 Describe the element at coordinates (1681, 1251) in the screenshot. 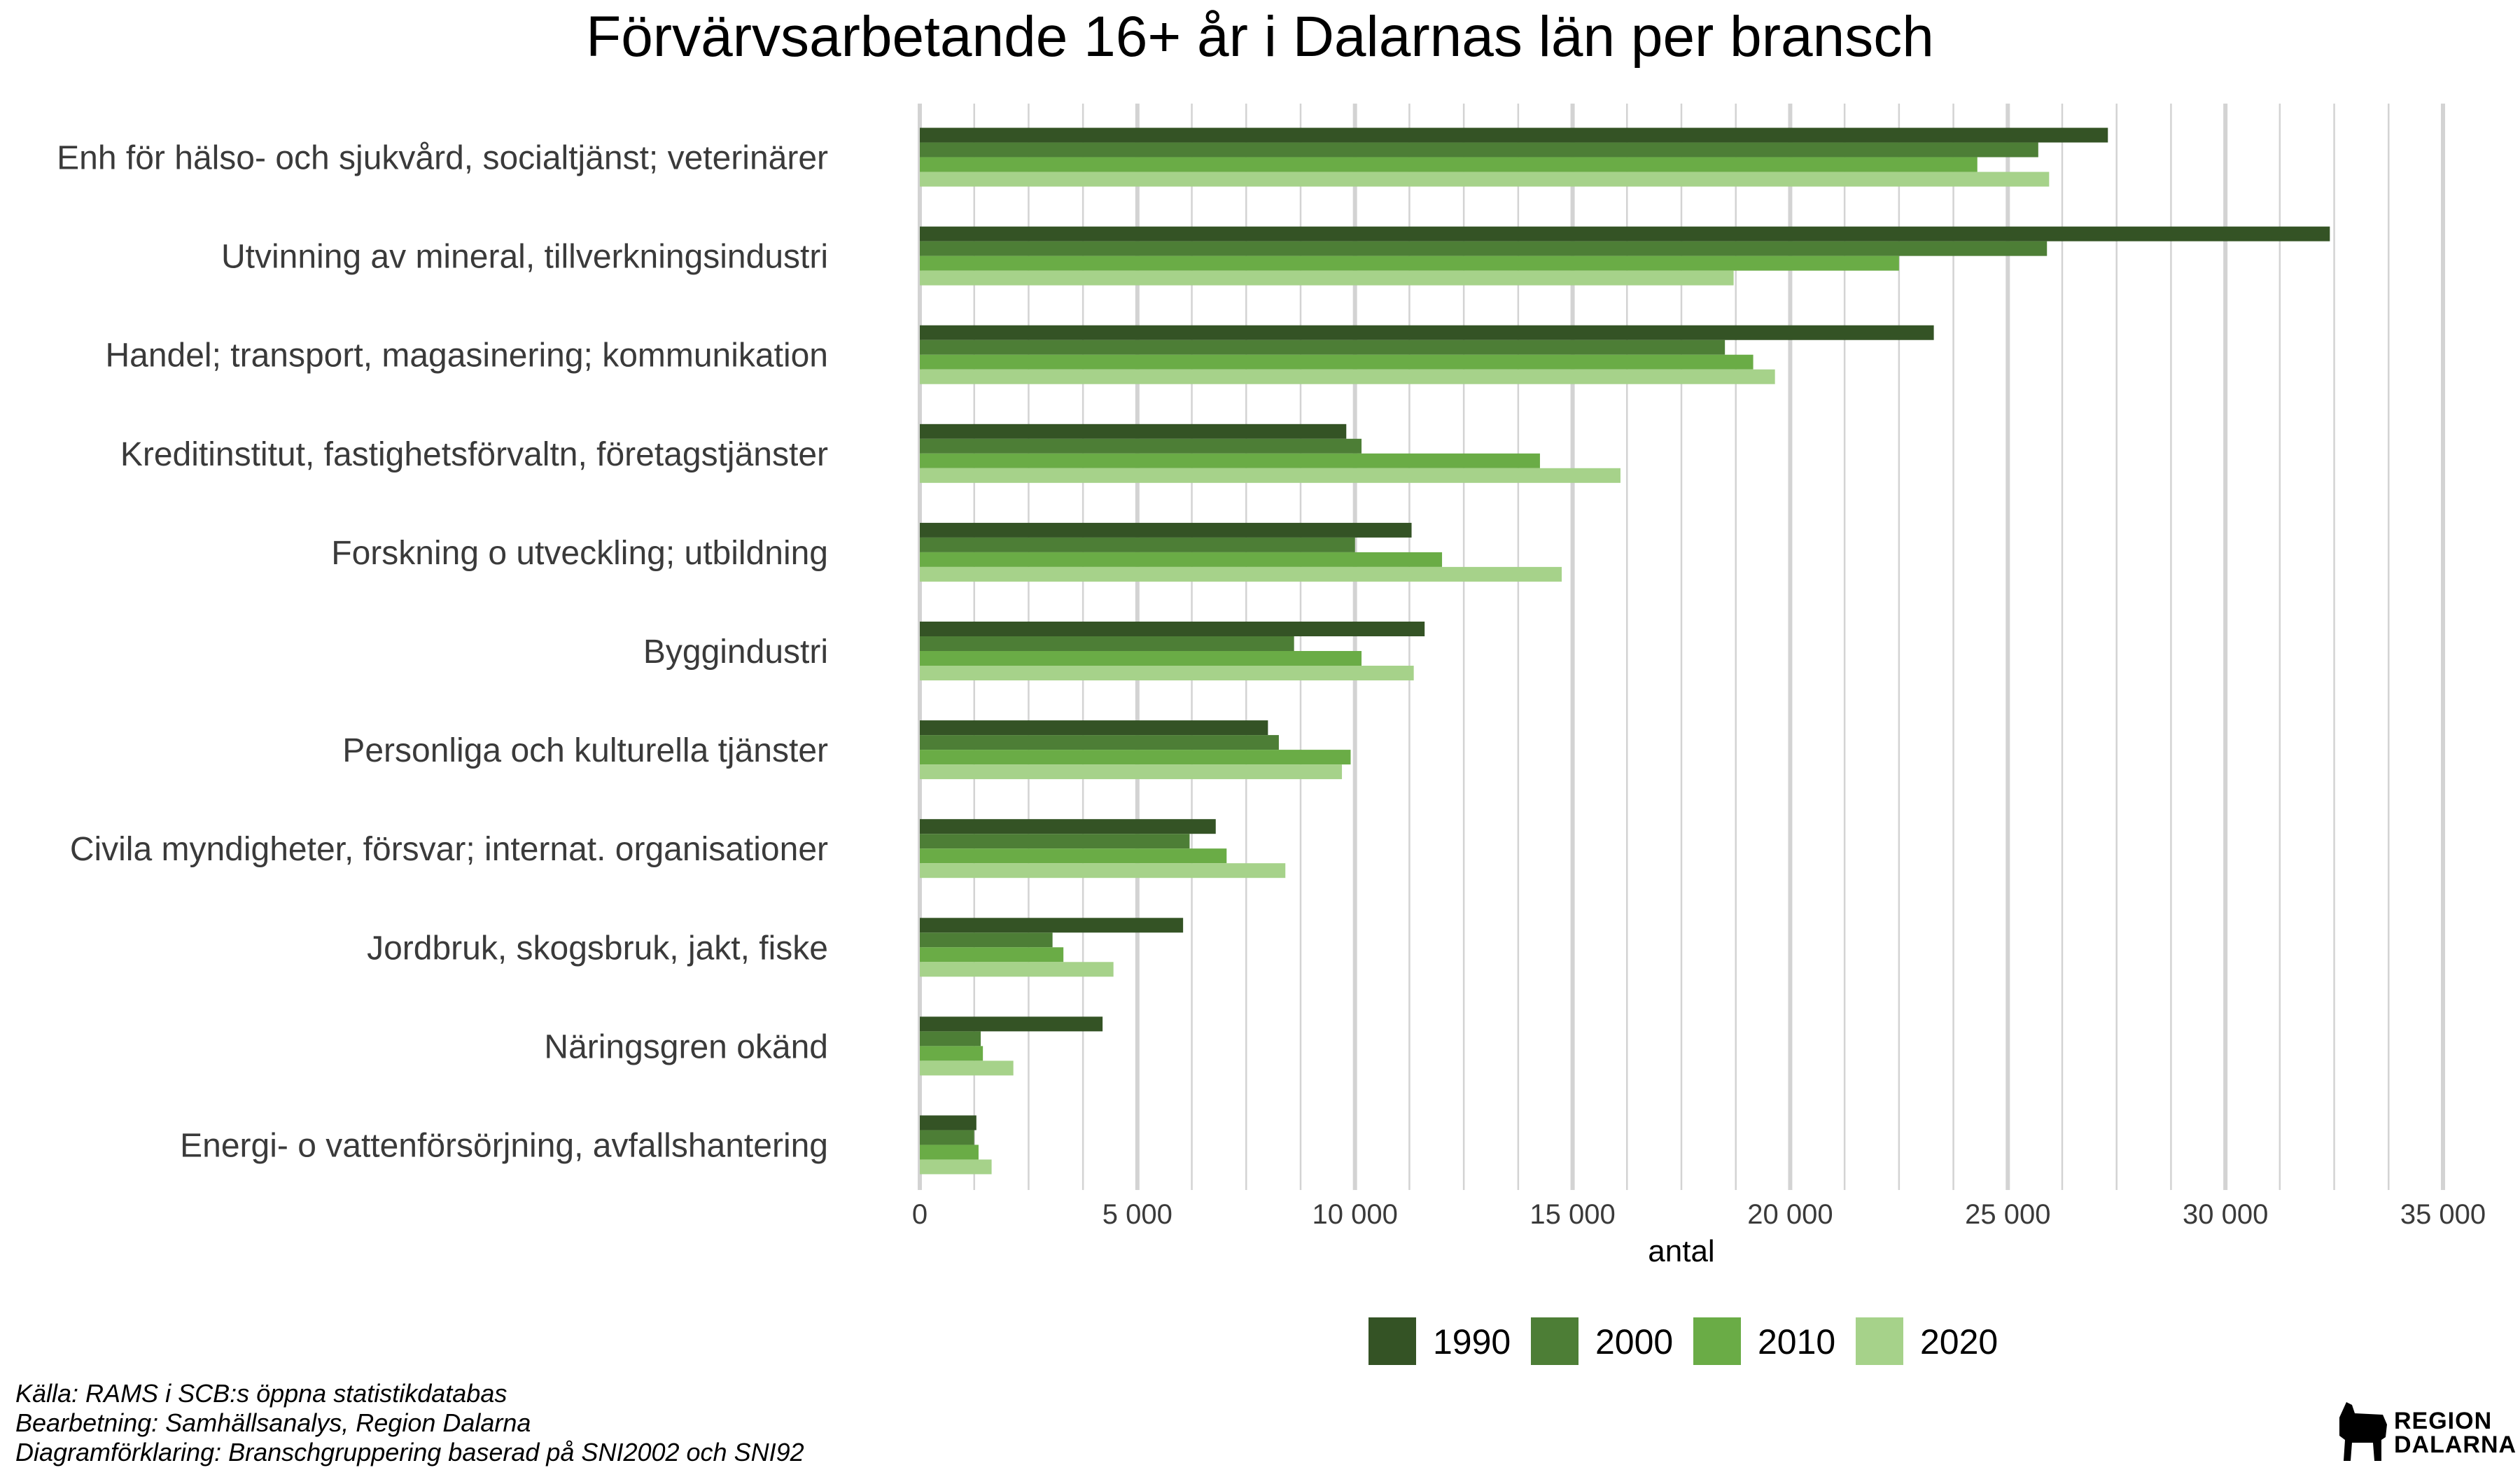

I see `x-axis-title: antal` at that location.